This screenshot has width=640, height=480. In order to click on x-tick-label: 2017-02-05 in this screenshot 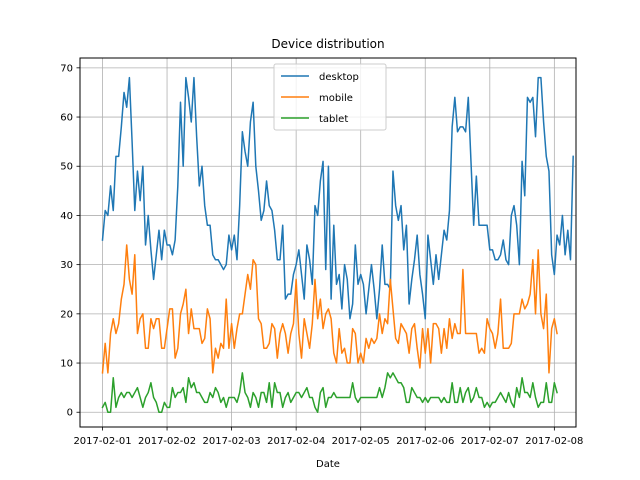, I will do `click(361, 441)`.